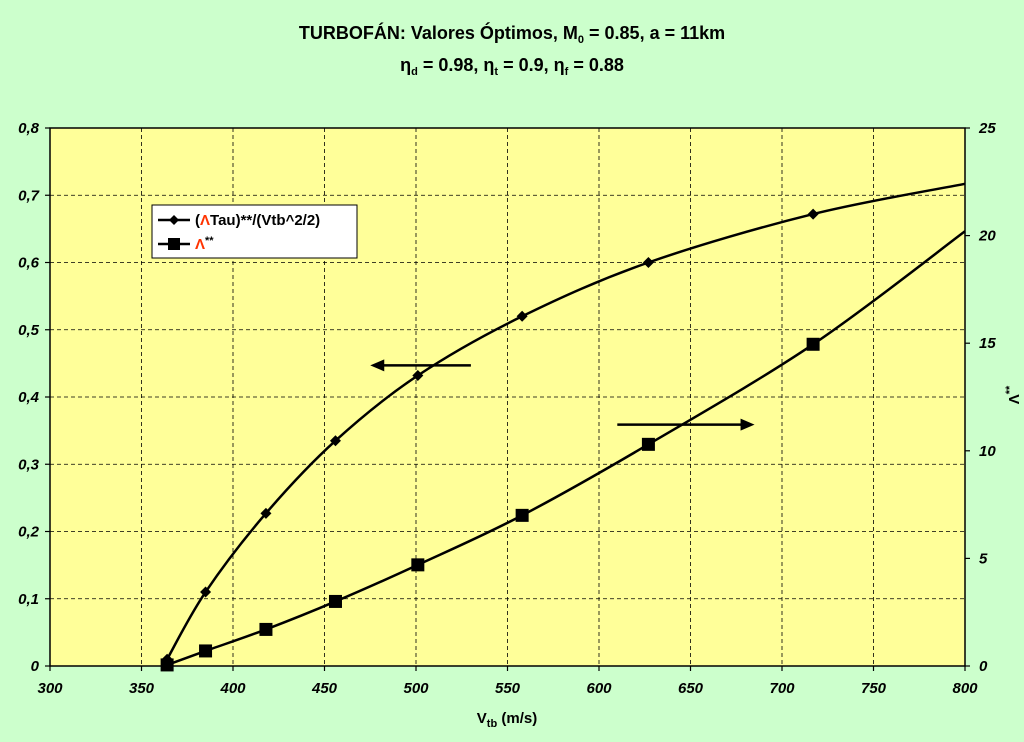 The width and height of the screenshot is (1024, 742). What do you see at coordinates (29, 532) in the screenshot?
I see `y-left-tick-label: 0,2` at bounding box center [29, 532].